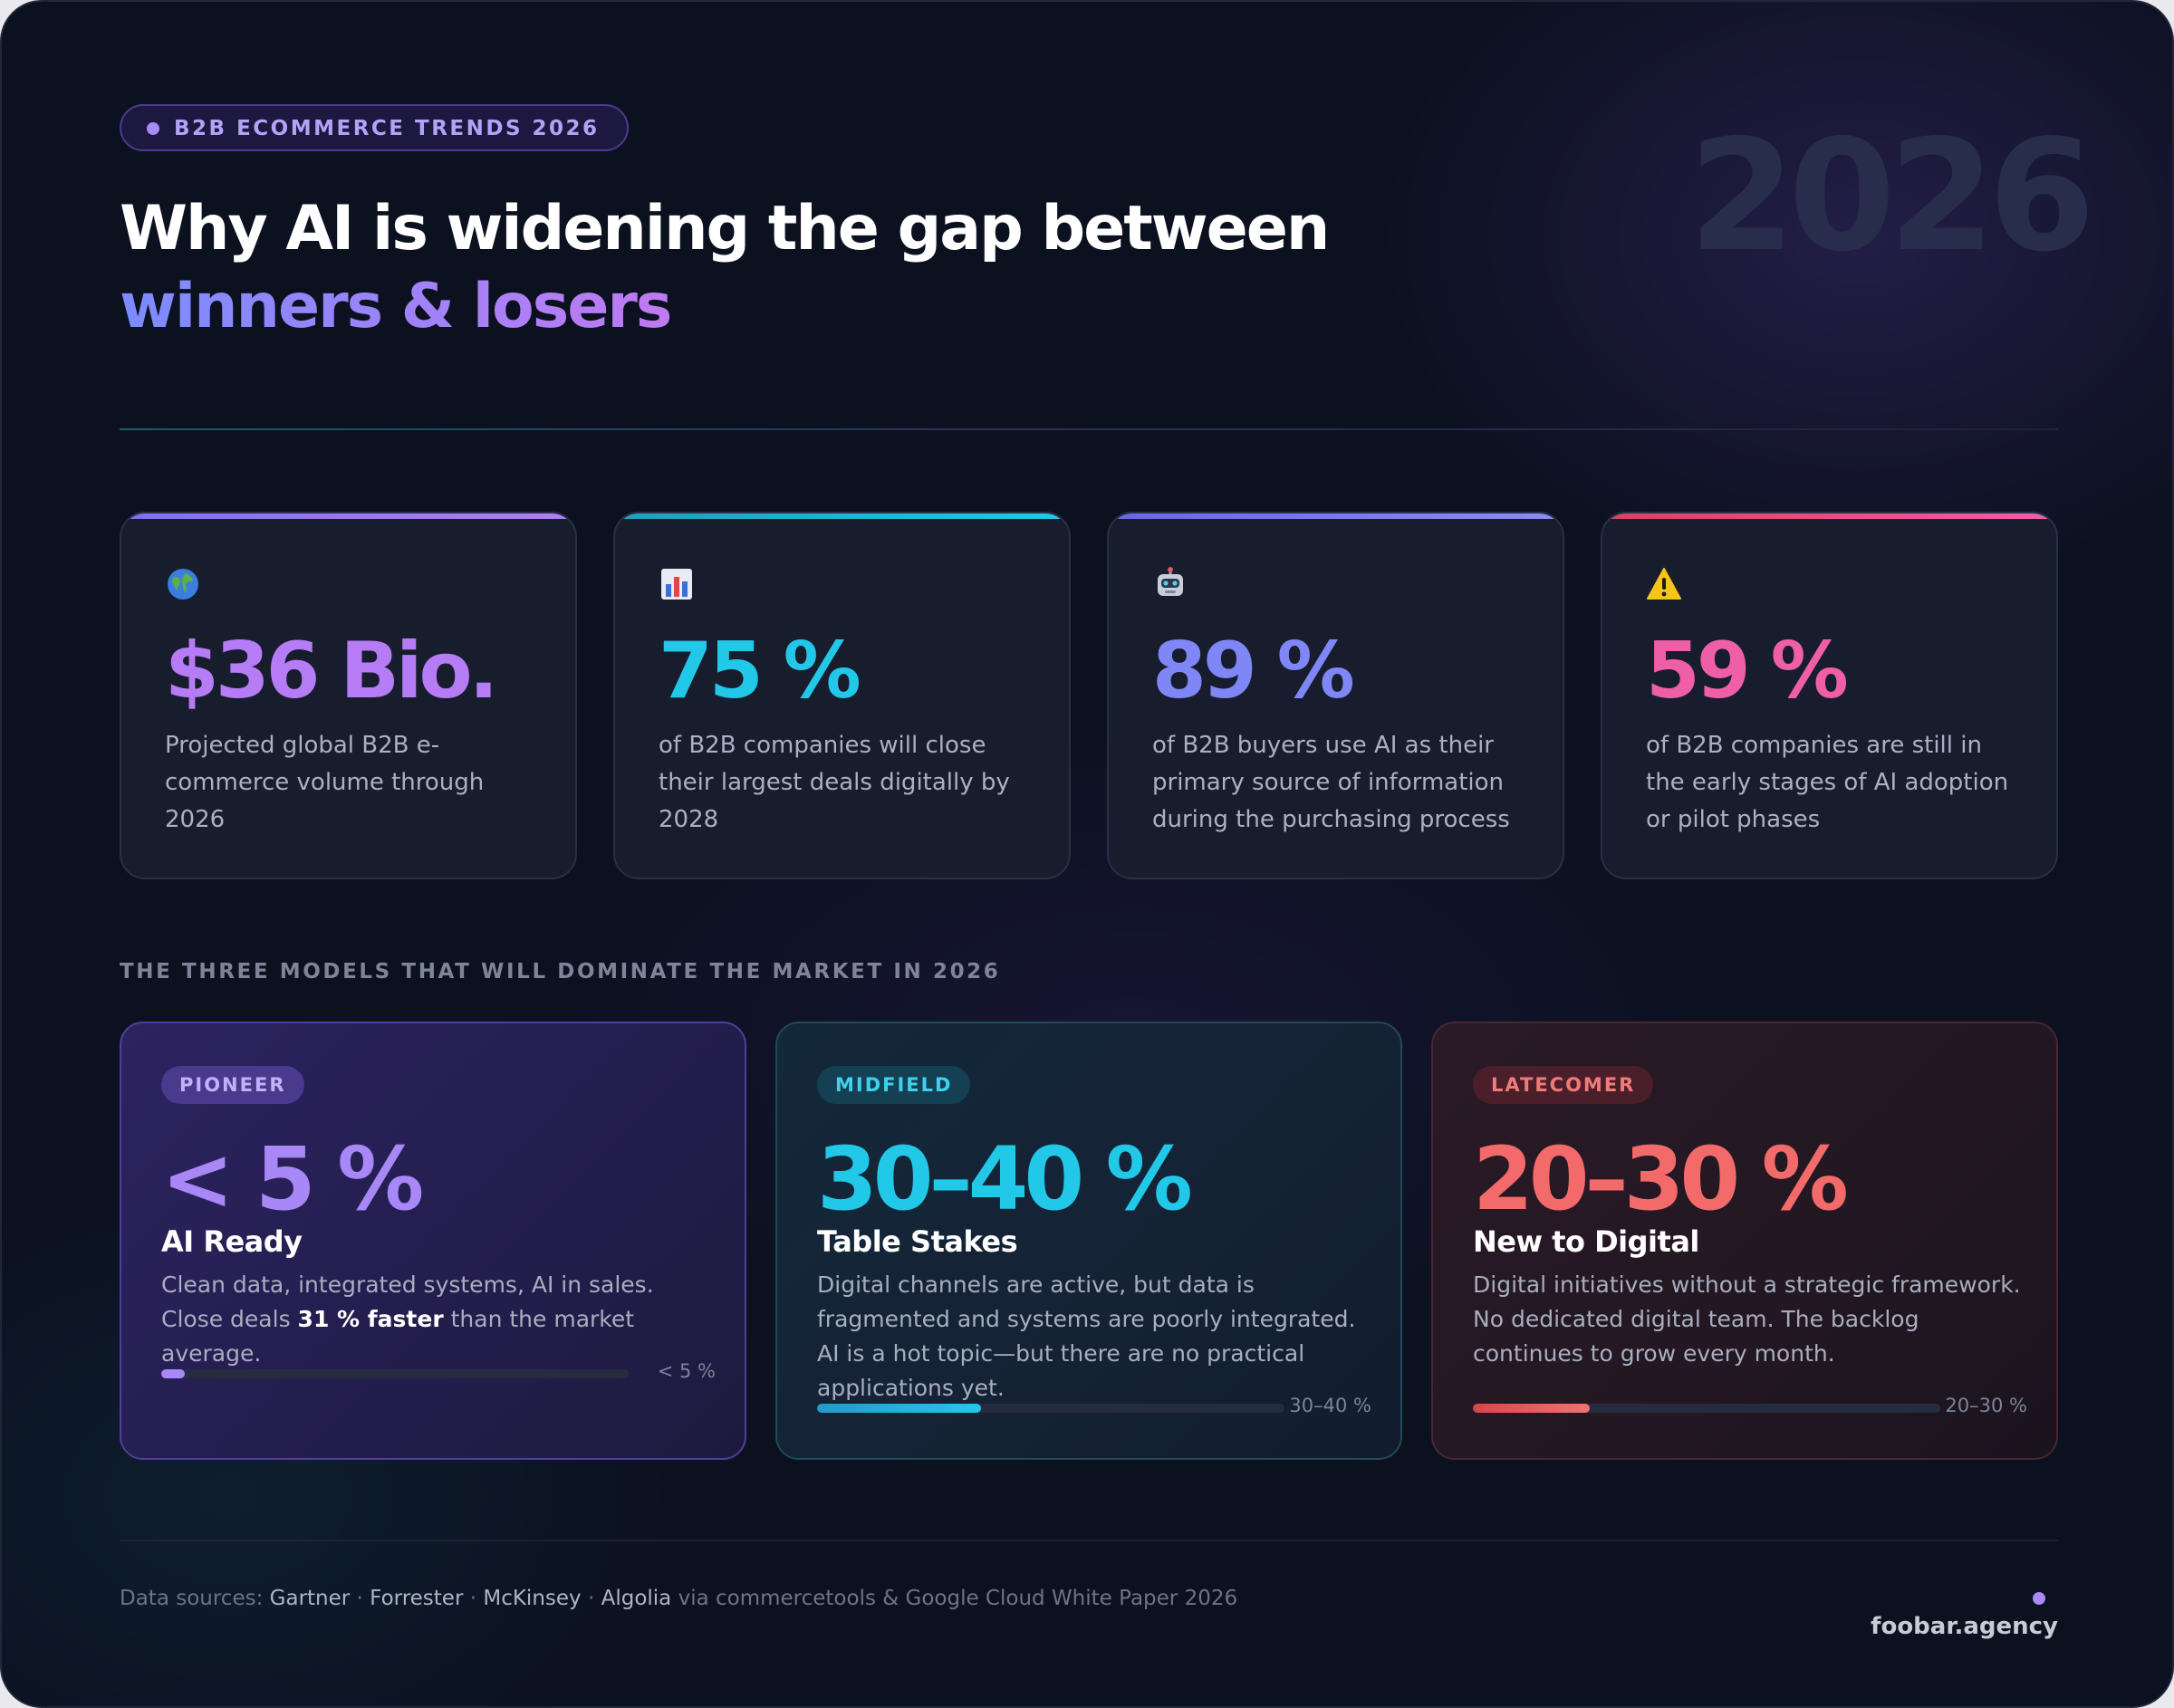 Image resolution: width=2174 pixels, height=1708 pixels. I want to click on topic-badge: B2B ECOMMERCE TRENDS 2026, so click(374, 127).